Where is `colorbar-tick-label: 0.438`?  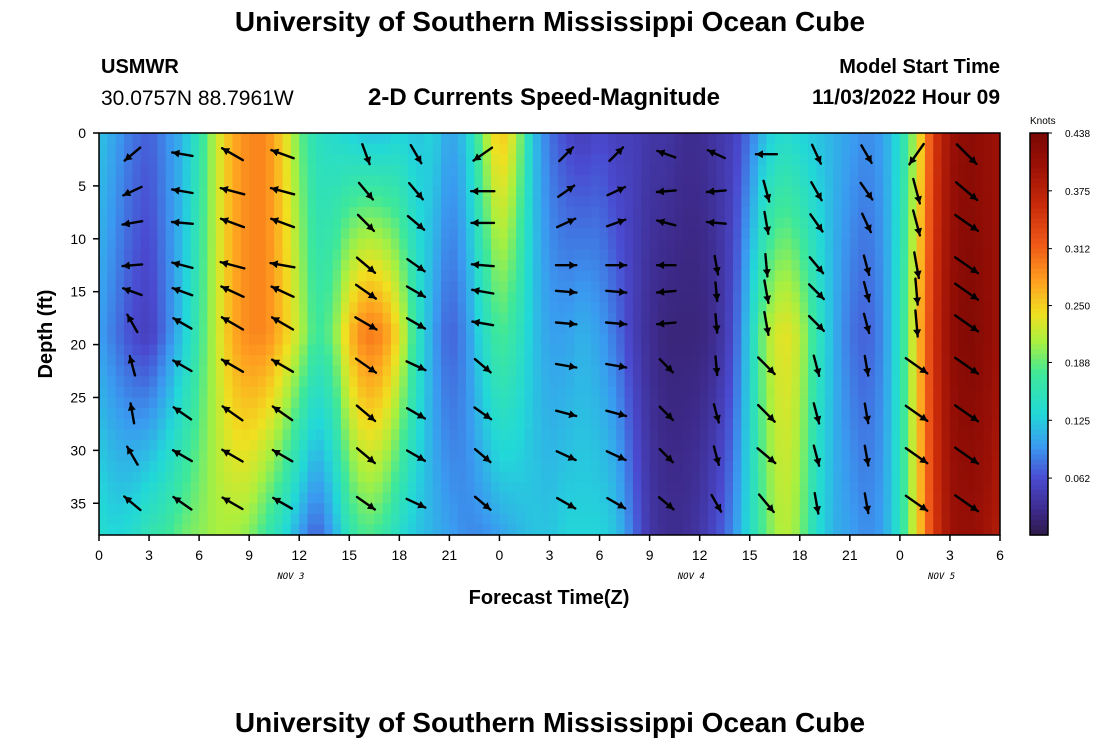 colorbar-tick-label: 0.438 is located at coordinates (1077, 134).